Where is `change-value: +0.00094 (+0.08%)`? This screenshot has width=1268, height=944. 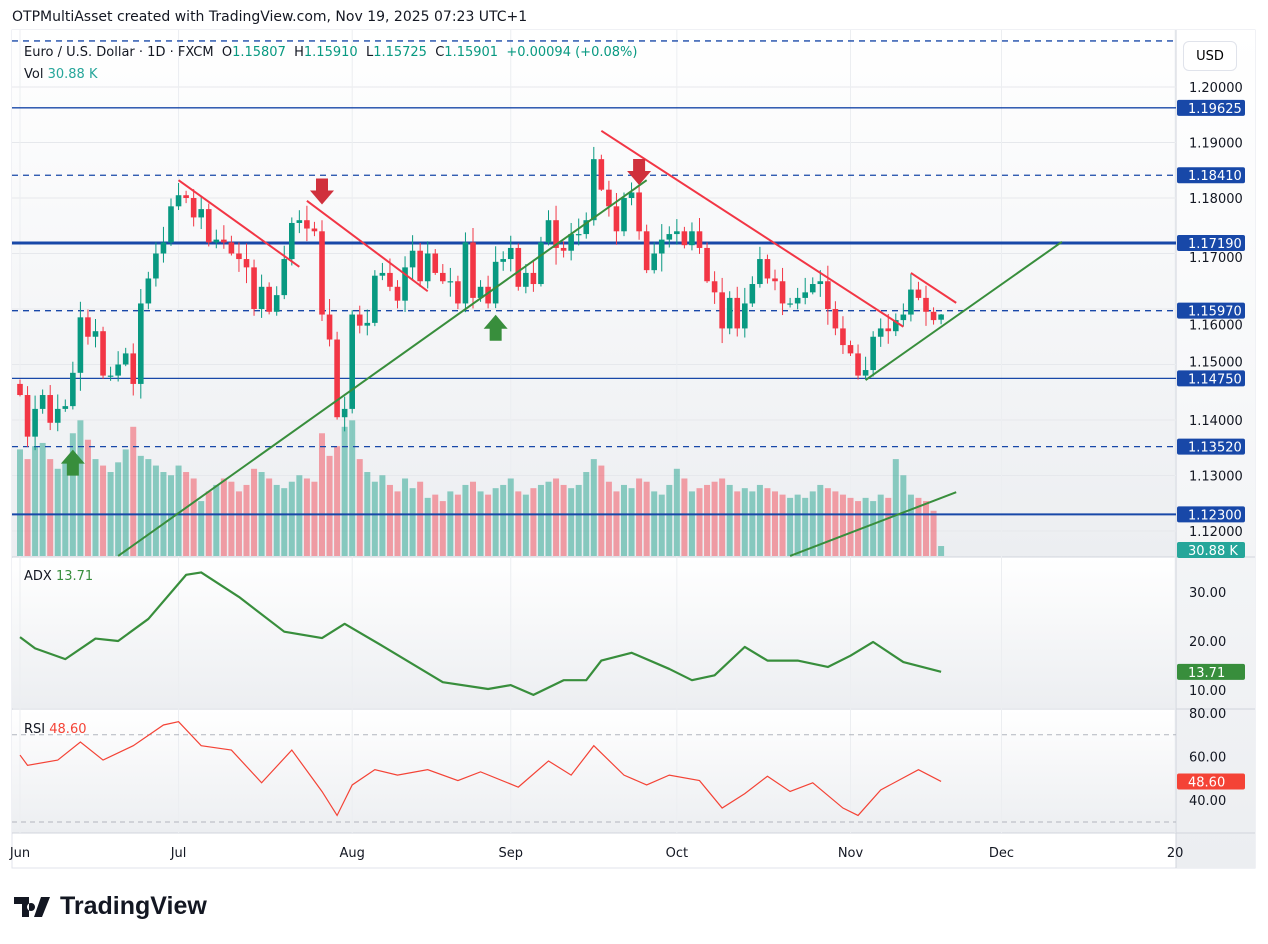 change-value: +0.00094 (+0.08%) is located at coordinates (572, 52).